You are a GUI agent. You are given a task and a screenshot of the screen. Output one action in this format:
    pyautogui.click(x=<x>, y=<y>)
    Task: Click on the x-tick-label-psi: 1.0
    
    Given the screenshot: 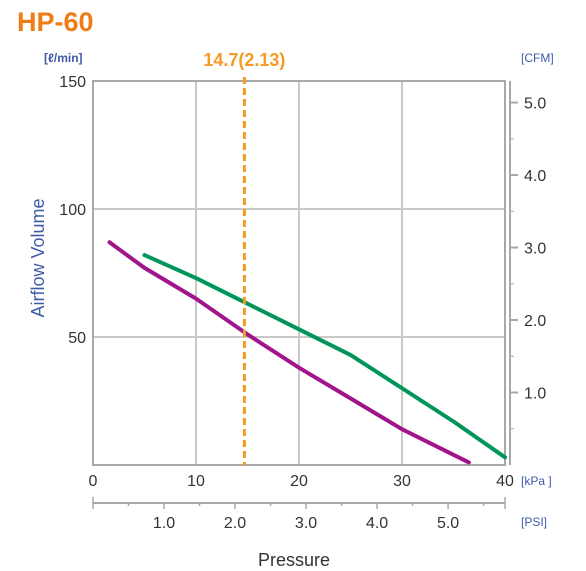 What is the action you would take?
    pyautogui.click(x=164, y=523)
    